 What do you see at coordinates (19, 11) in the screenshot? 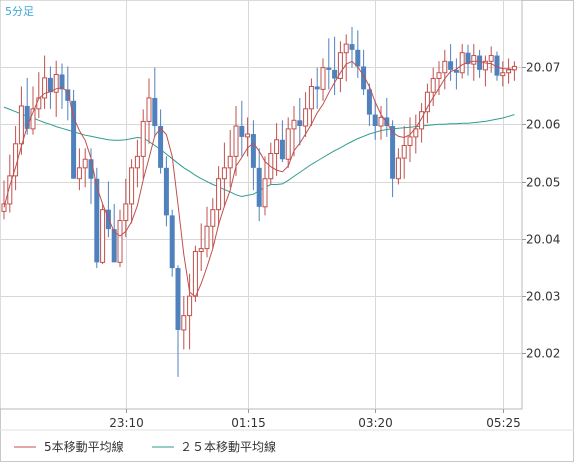
I see `timeframe-label: 5分足` at bounding box center [19, 11].